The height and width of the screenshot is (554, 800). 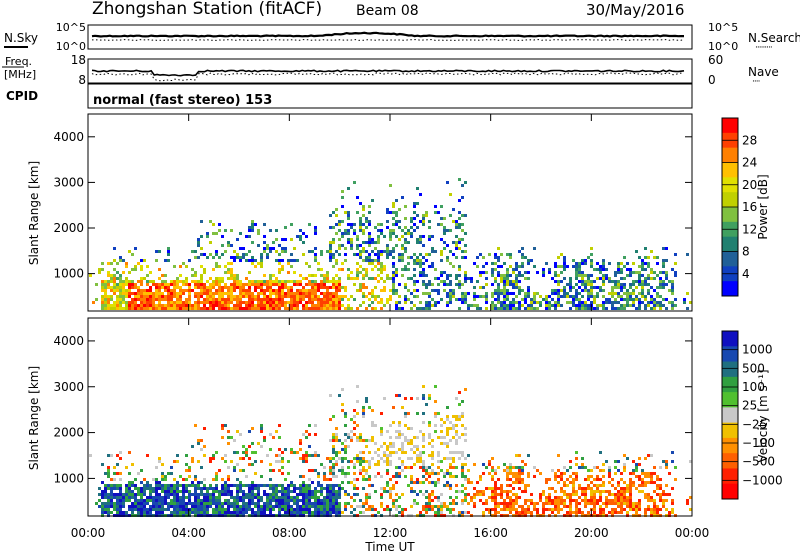 What do you see at coordinates (68, 478) in the screenshot?
I see `y-tick-label: 1000` at bounding box center [68, 478].